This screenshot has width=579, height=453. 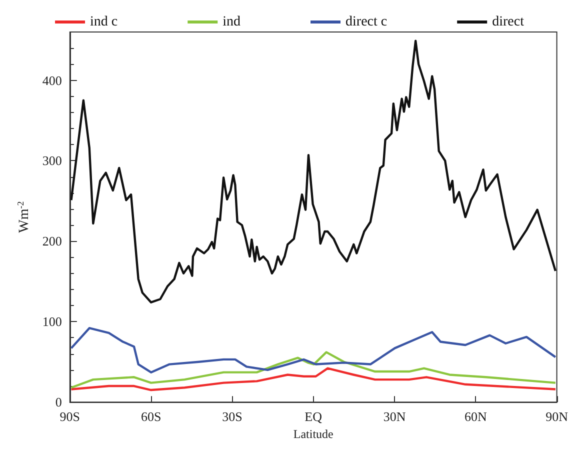 I want to click on y-axis-title: Wm-2, so click(x=24, y=217).